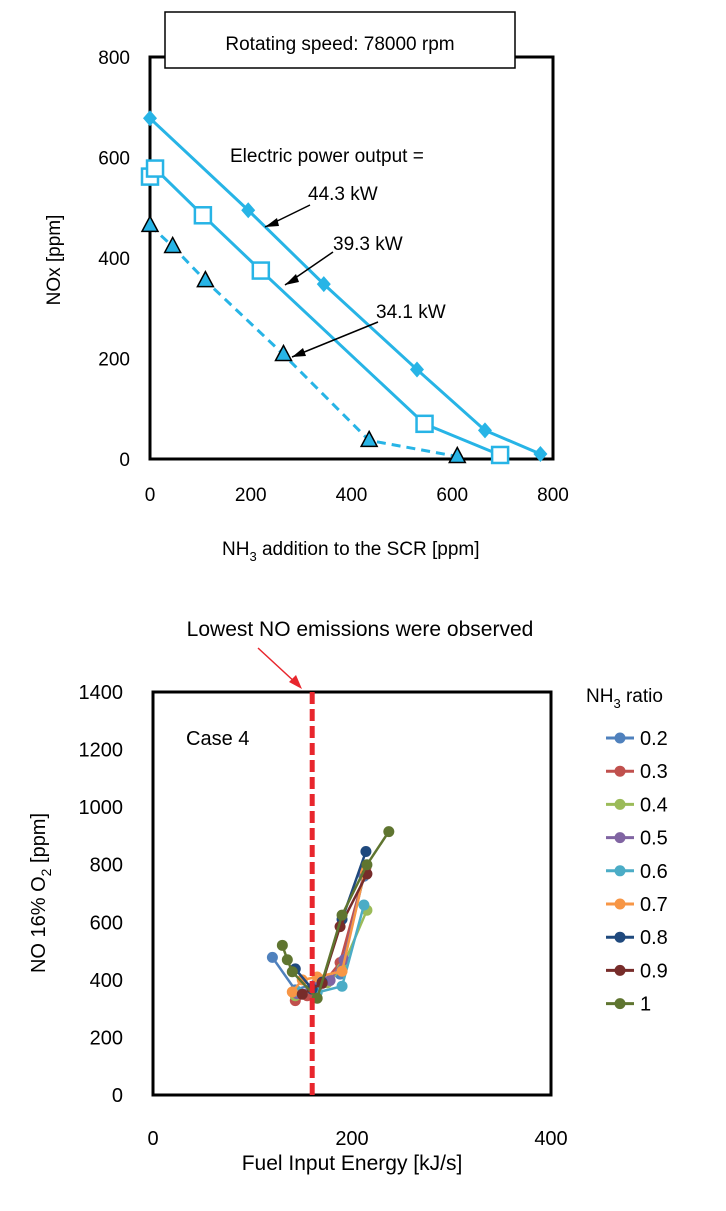 The width and height of the screenshot is (726, 1211). What do you see at coordinates (654, 739) in the screenshot?
I see `legend-entry: 0.2` at bounding box center [654, 739].